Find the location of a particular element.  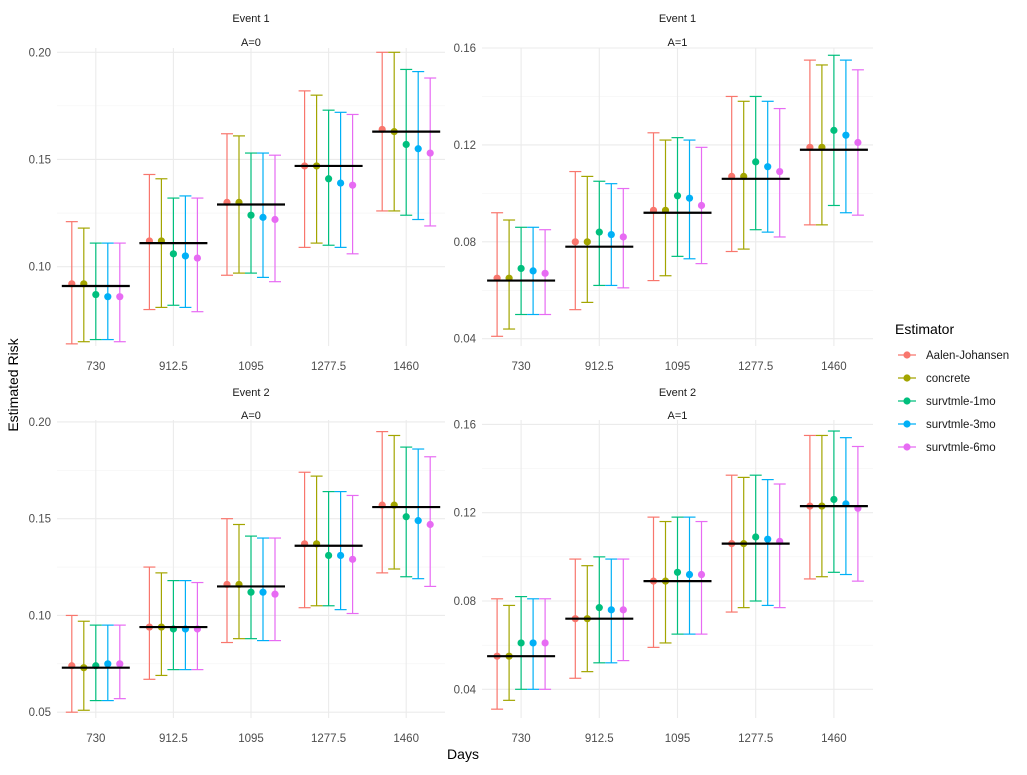

legend-item: survtmle-1mo is located at coordinates (947, 402).